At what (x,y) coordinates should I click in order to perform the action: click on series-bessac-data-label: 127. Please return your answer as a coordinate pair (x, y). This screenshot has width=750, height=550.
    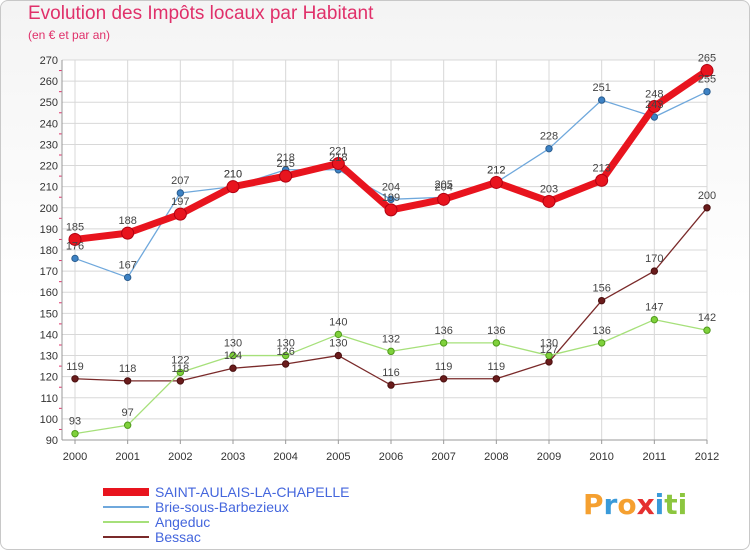
    Looking at the image, I should click on (549, 350).